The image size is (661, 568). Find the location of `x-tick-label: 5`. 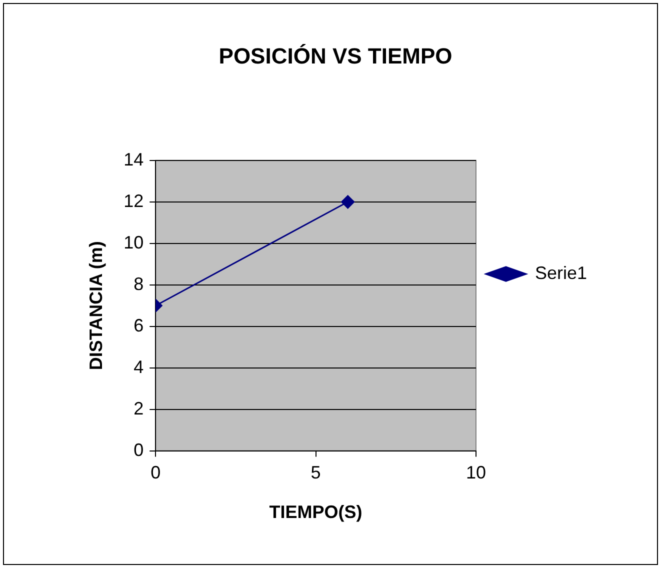

x-tick-label: 5 is located at coordinates (315, 472).